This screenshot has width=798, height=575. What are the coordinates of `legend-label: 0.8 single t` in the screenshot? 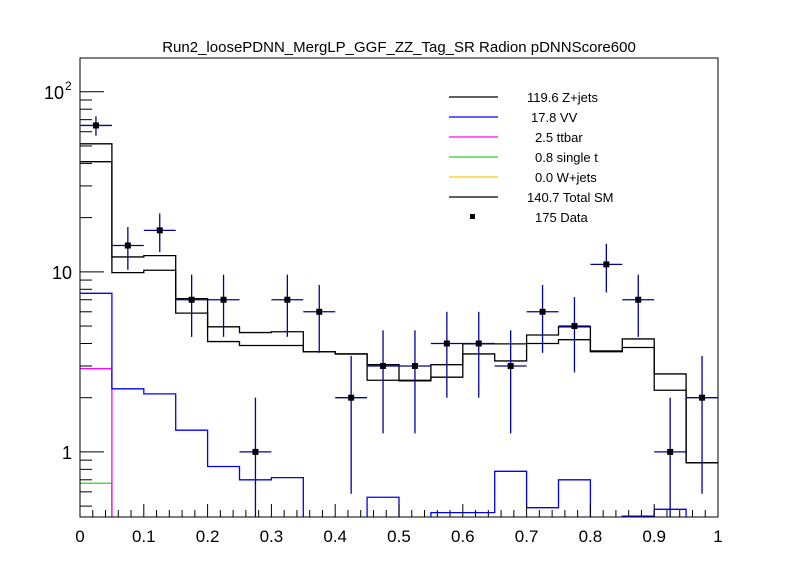 It's located at (566, 157).